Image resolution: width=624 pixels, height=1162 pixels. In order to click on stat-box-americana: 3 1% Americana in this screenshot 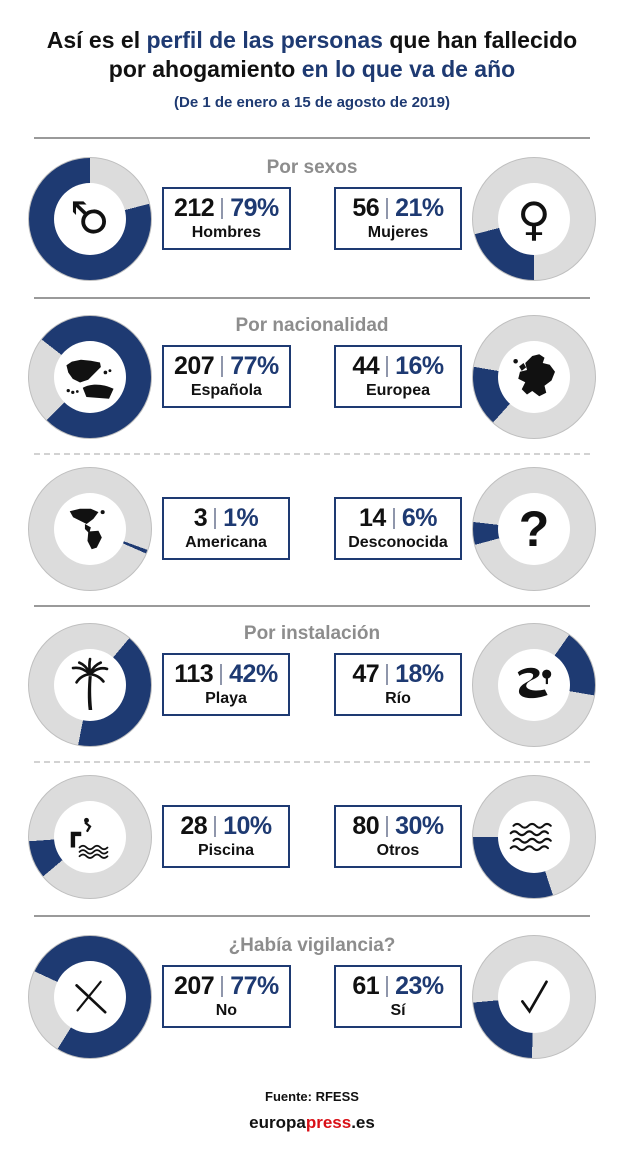, I will do `click(226, 529)`.